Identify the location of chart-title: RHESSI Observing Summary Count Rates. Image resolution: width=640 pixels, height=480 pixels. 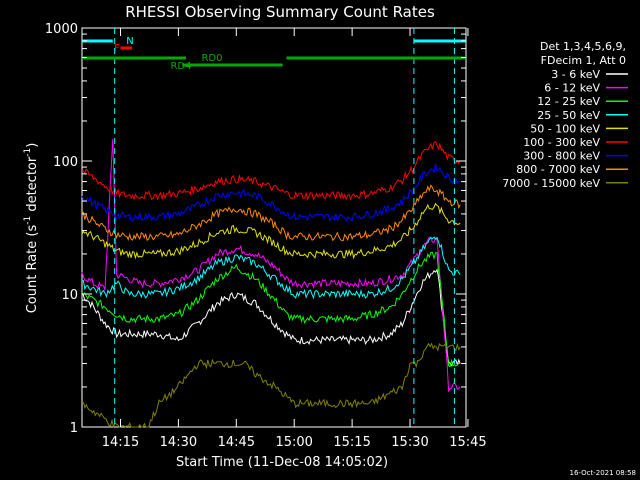
(280, 12).